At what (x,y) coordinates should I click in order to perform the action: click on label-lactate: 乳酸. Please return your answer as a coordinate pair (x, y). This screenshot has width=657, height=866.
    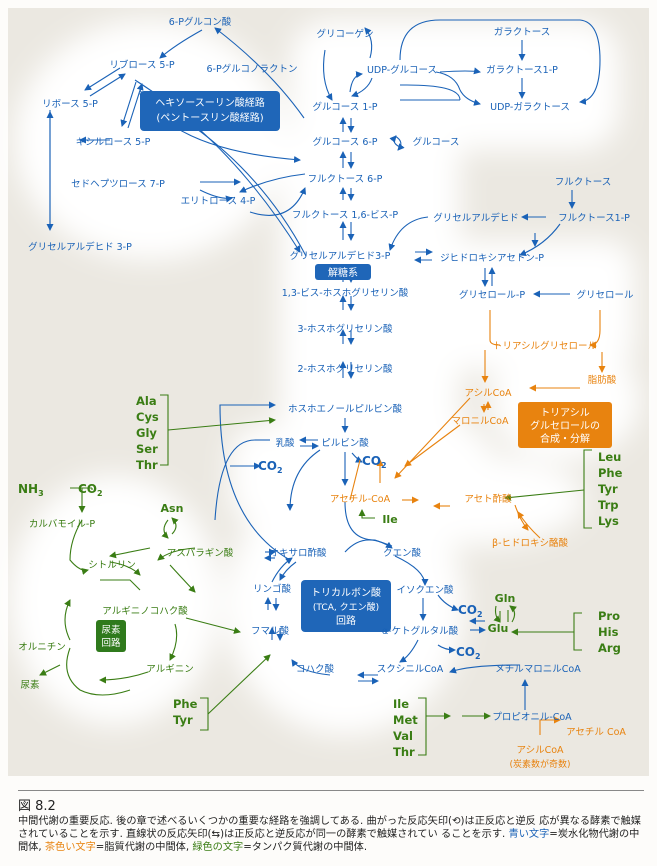
    Looking at the image, I should click on (285, 443).